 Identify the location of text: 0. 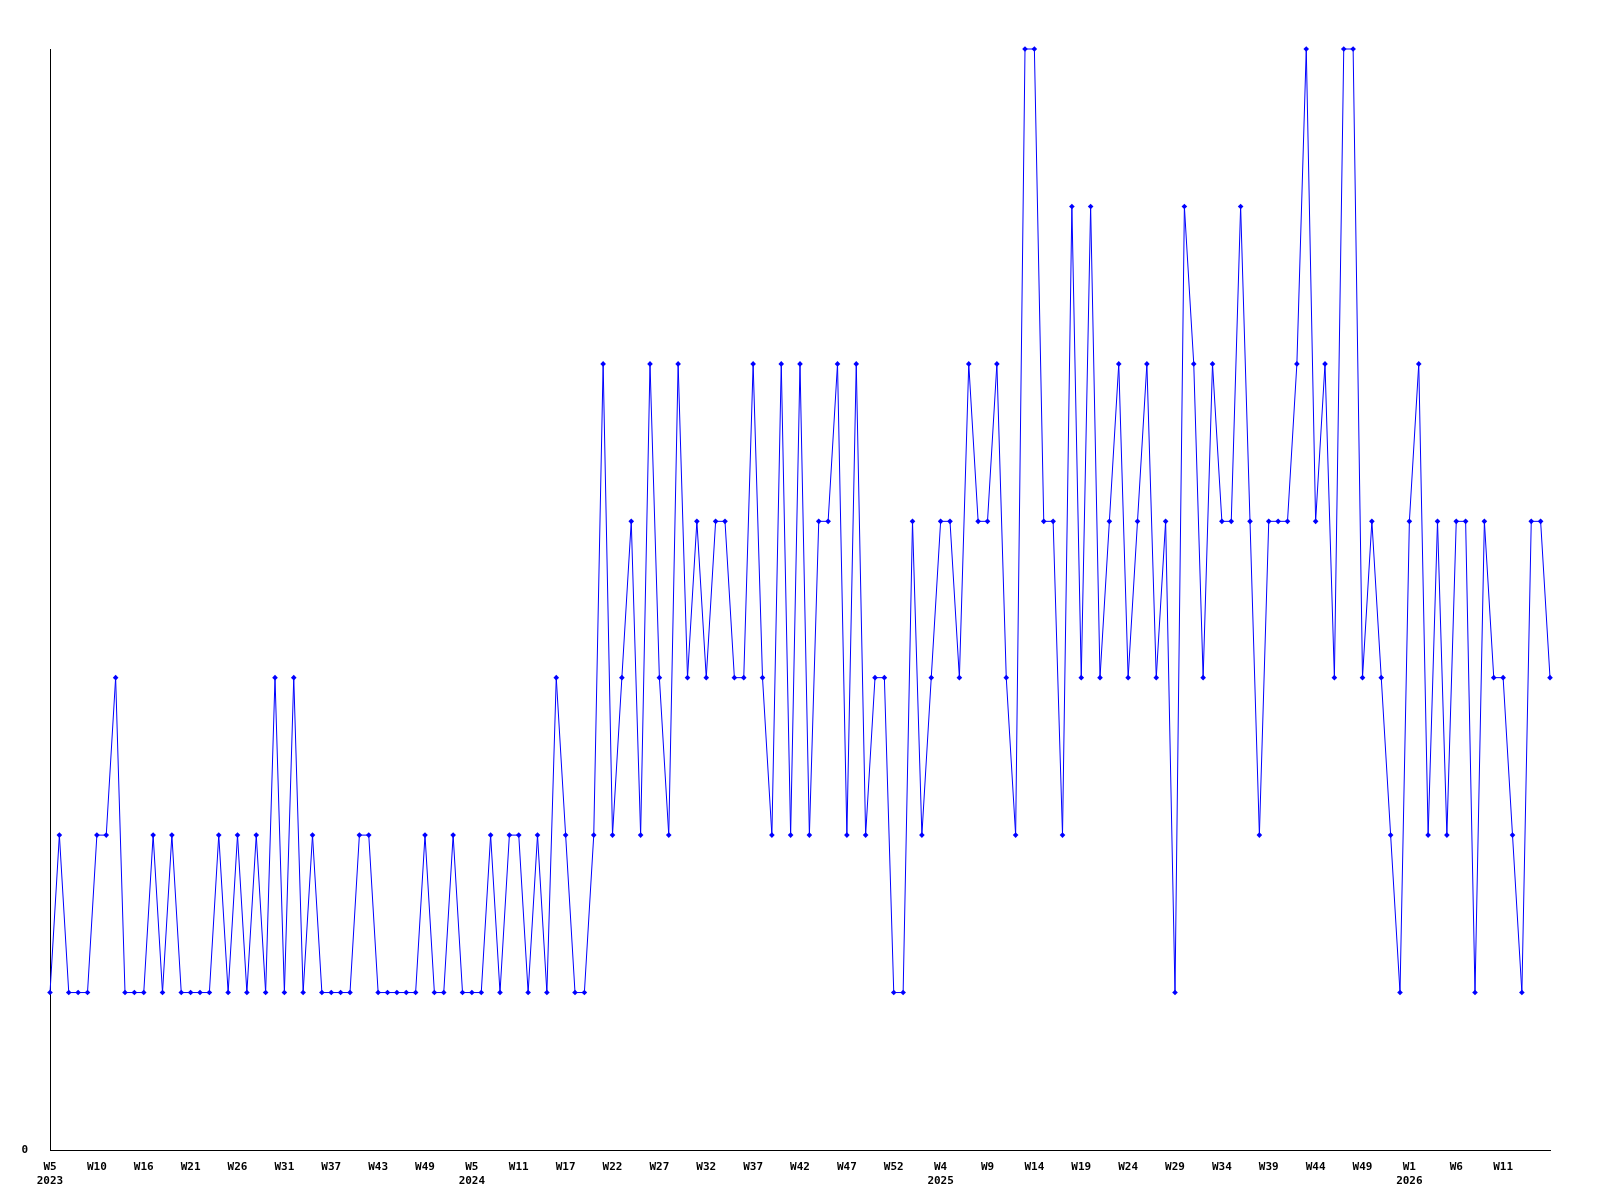
(24, 1149).